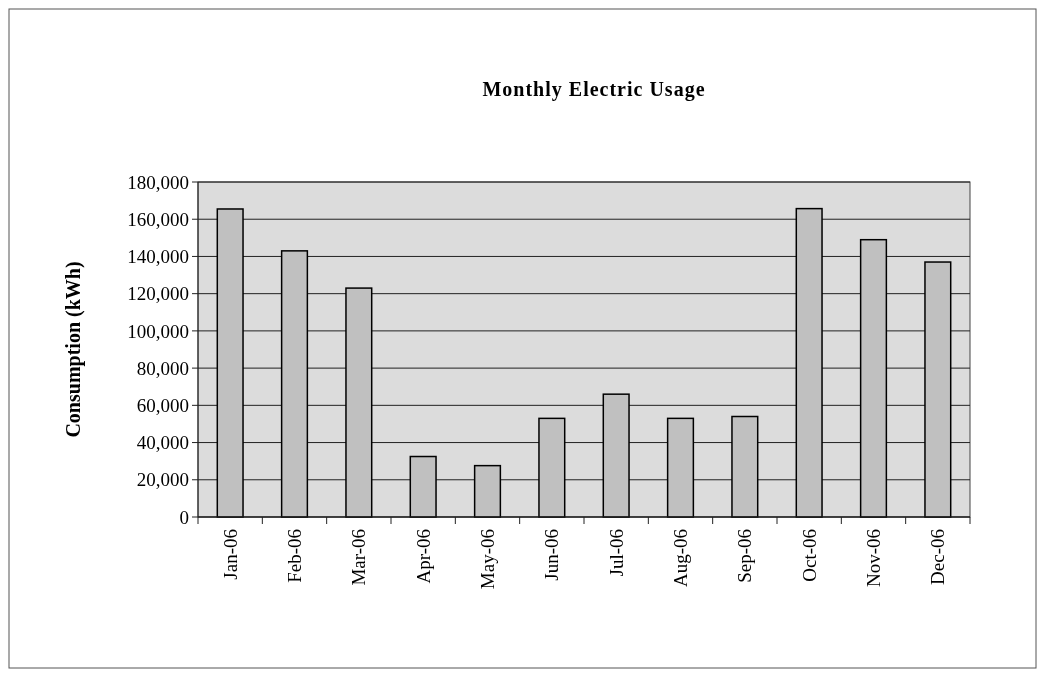  What do you see at coordinates (295, 556) in the screenshot?
I see `x-tick-label: Feb-06` at bounding box center [295, 556].